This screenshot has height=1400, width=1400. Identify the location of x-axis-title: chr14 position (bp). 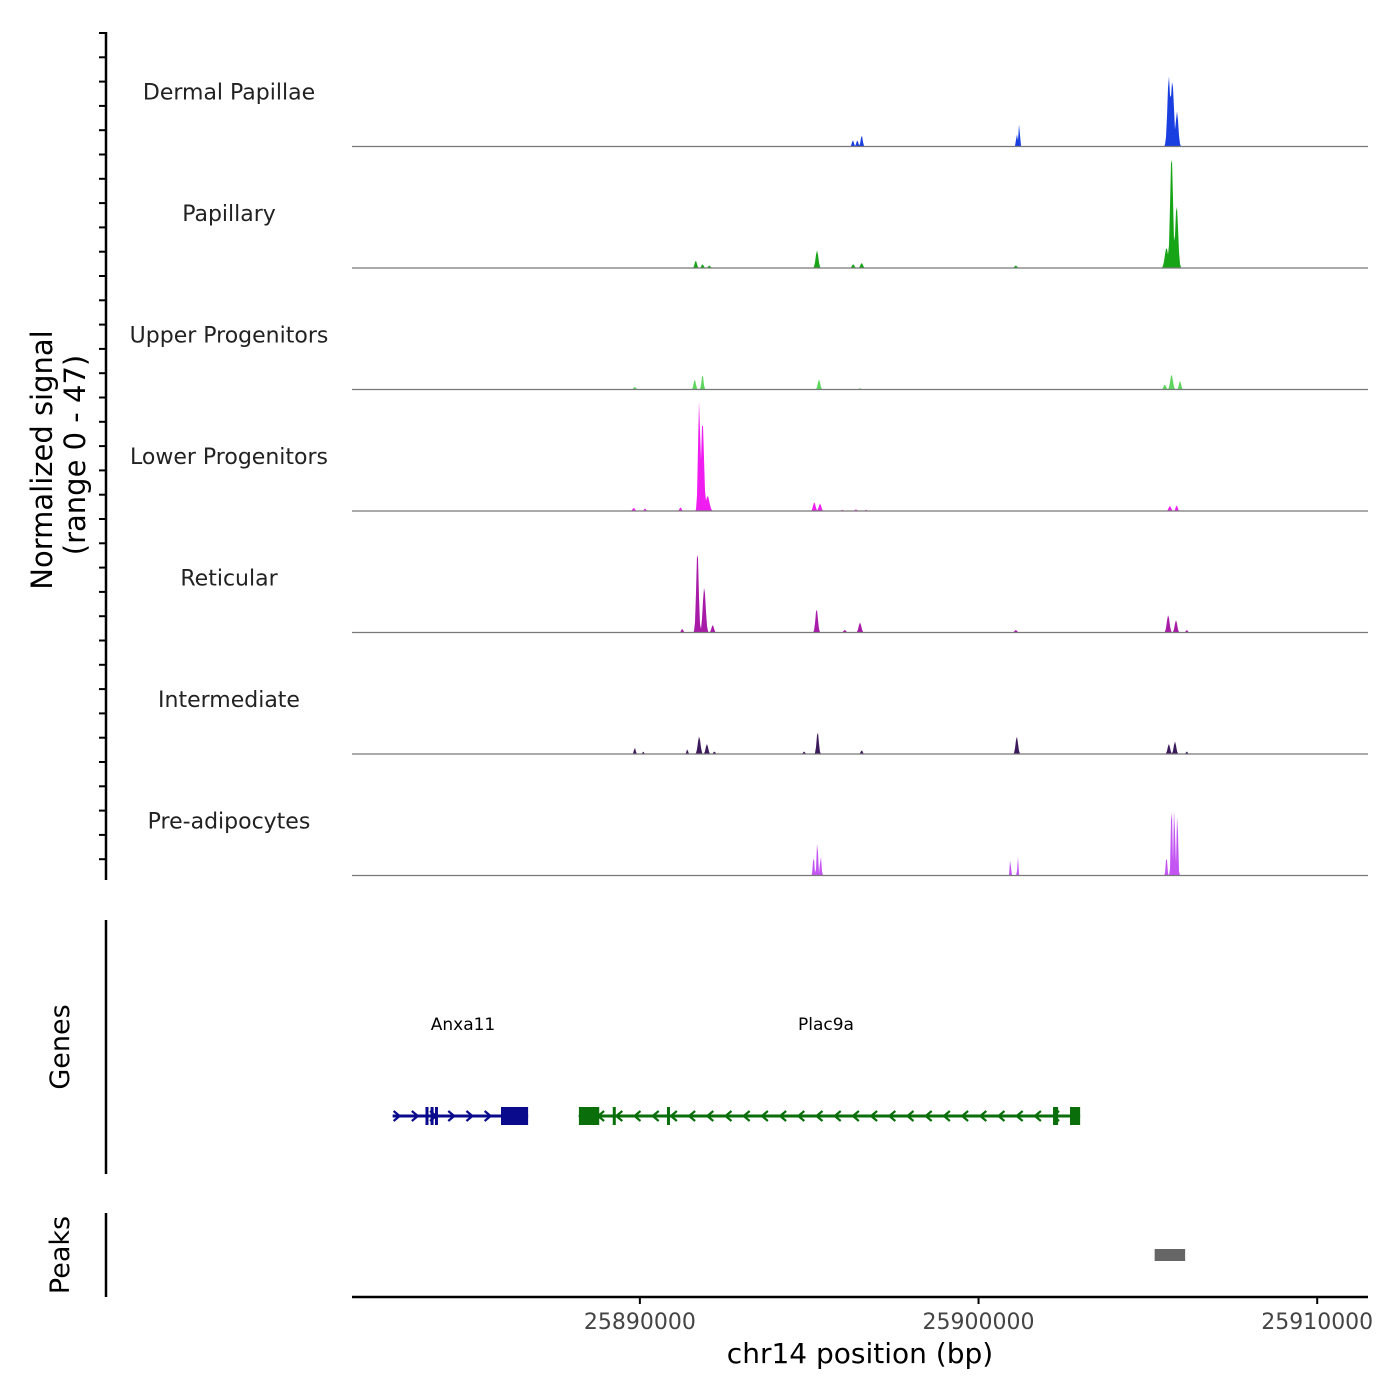
(860, 1353).